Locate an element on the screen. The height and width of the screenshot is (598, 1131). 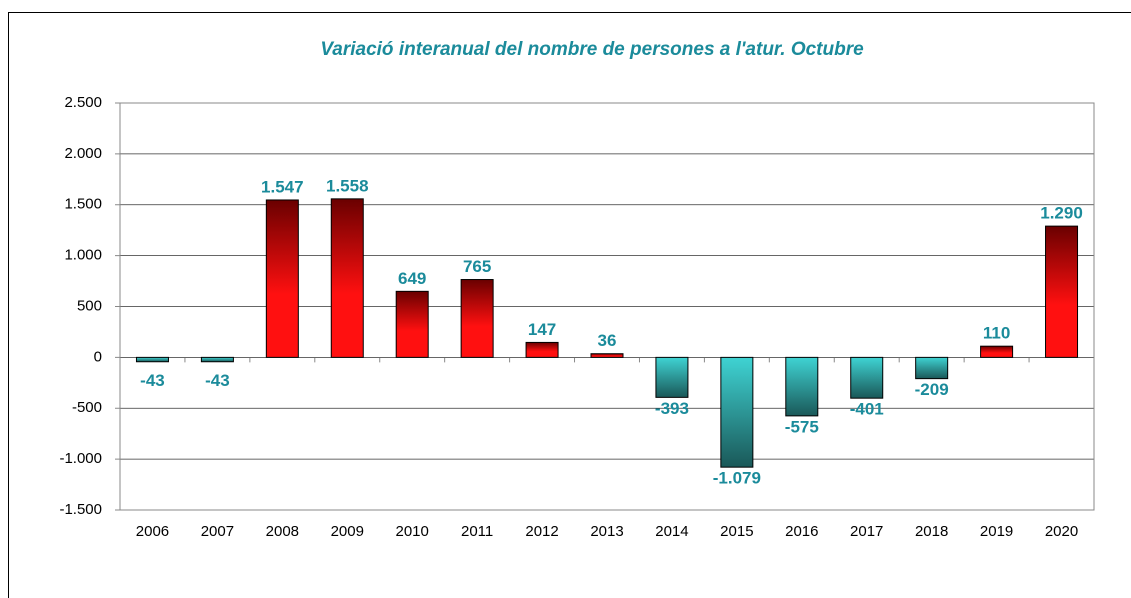
data-label: -401 is located at coordinates (867, 409).